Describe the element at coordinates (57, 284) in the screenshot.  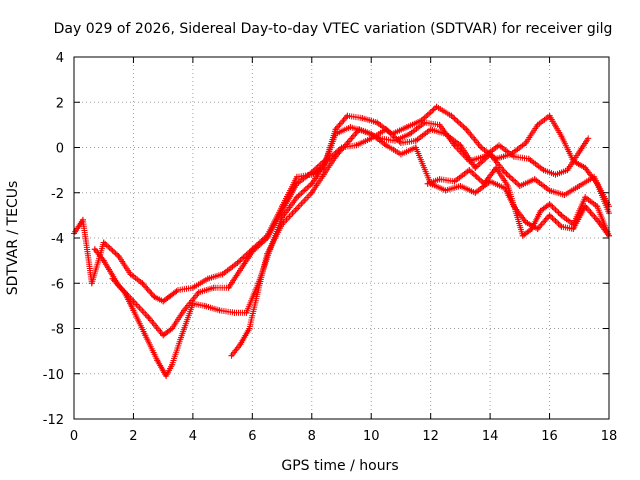
I see `y-tick-label: -6` at that location.